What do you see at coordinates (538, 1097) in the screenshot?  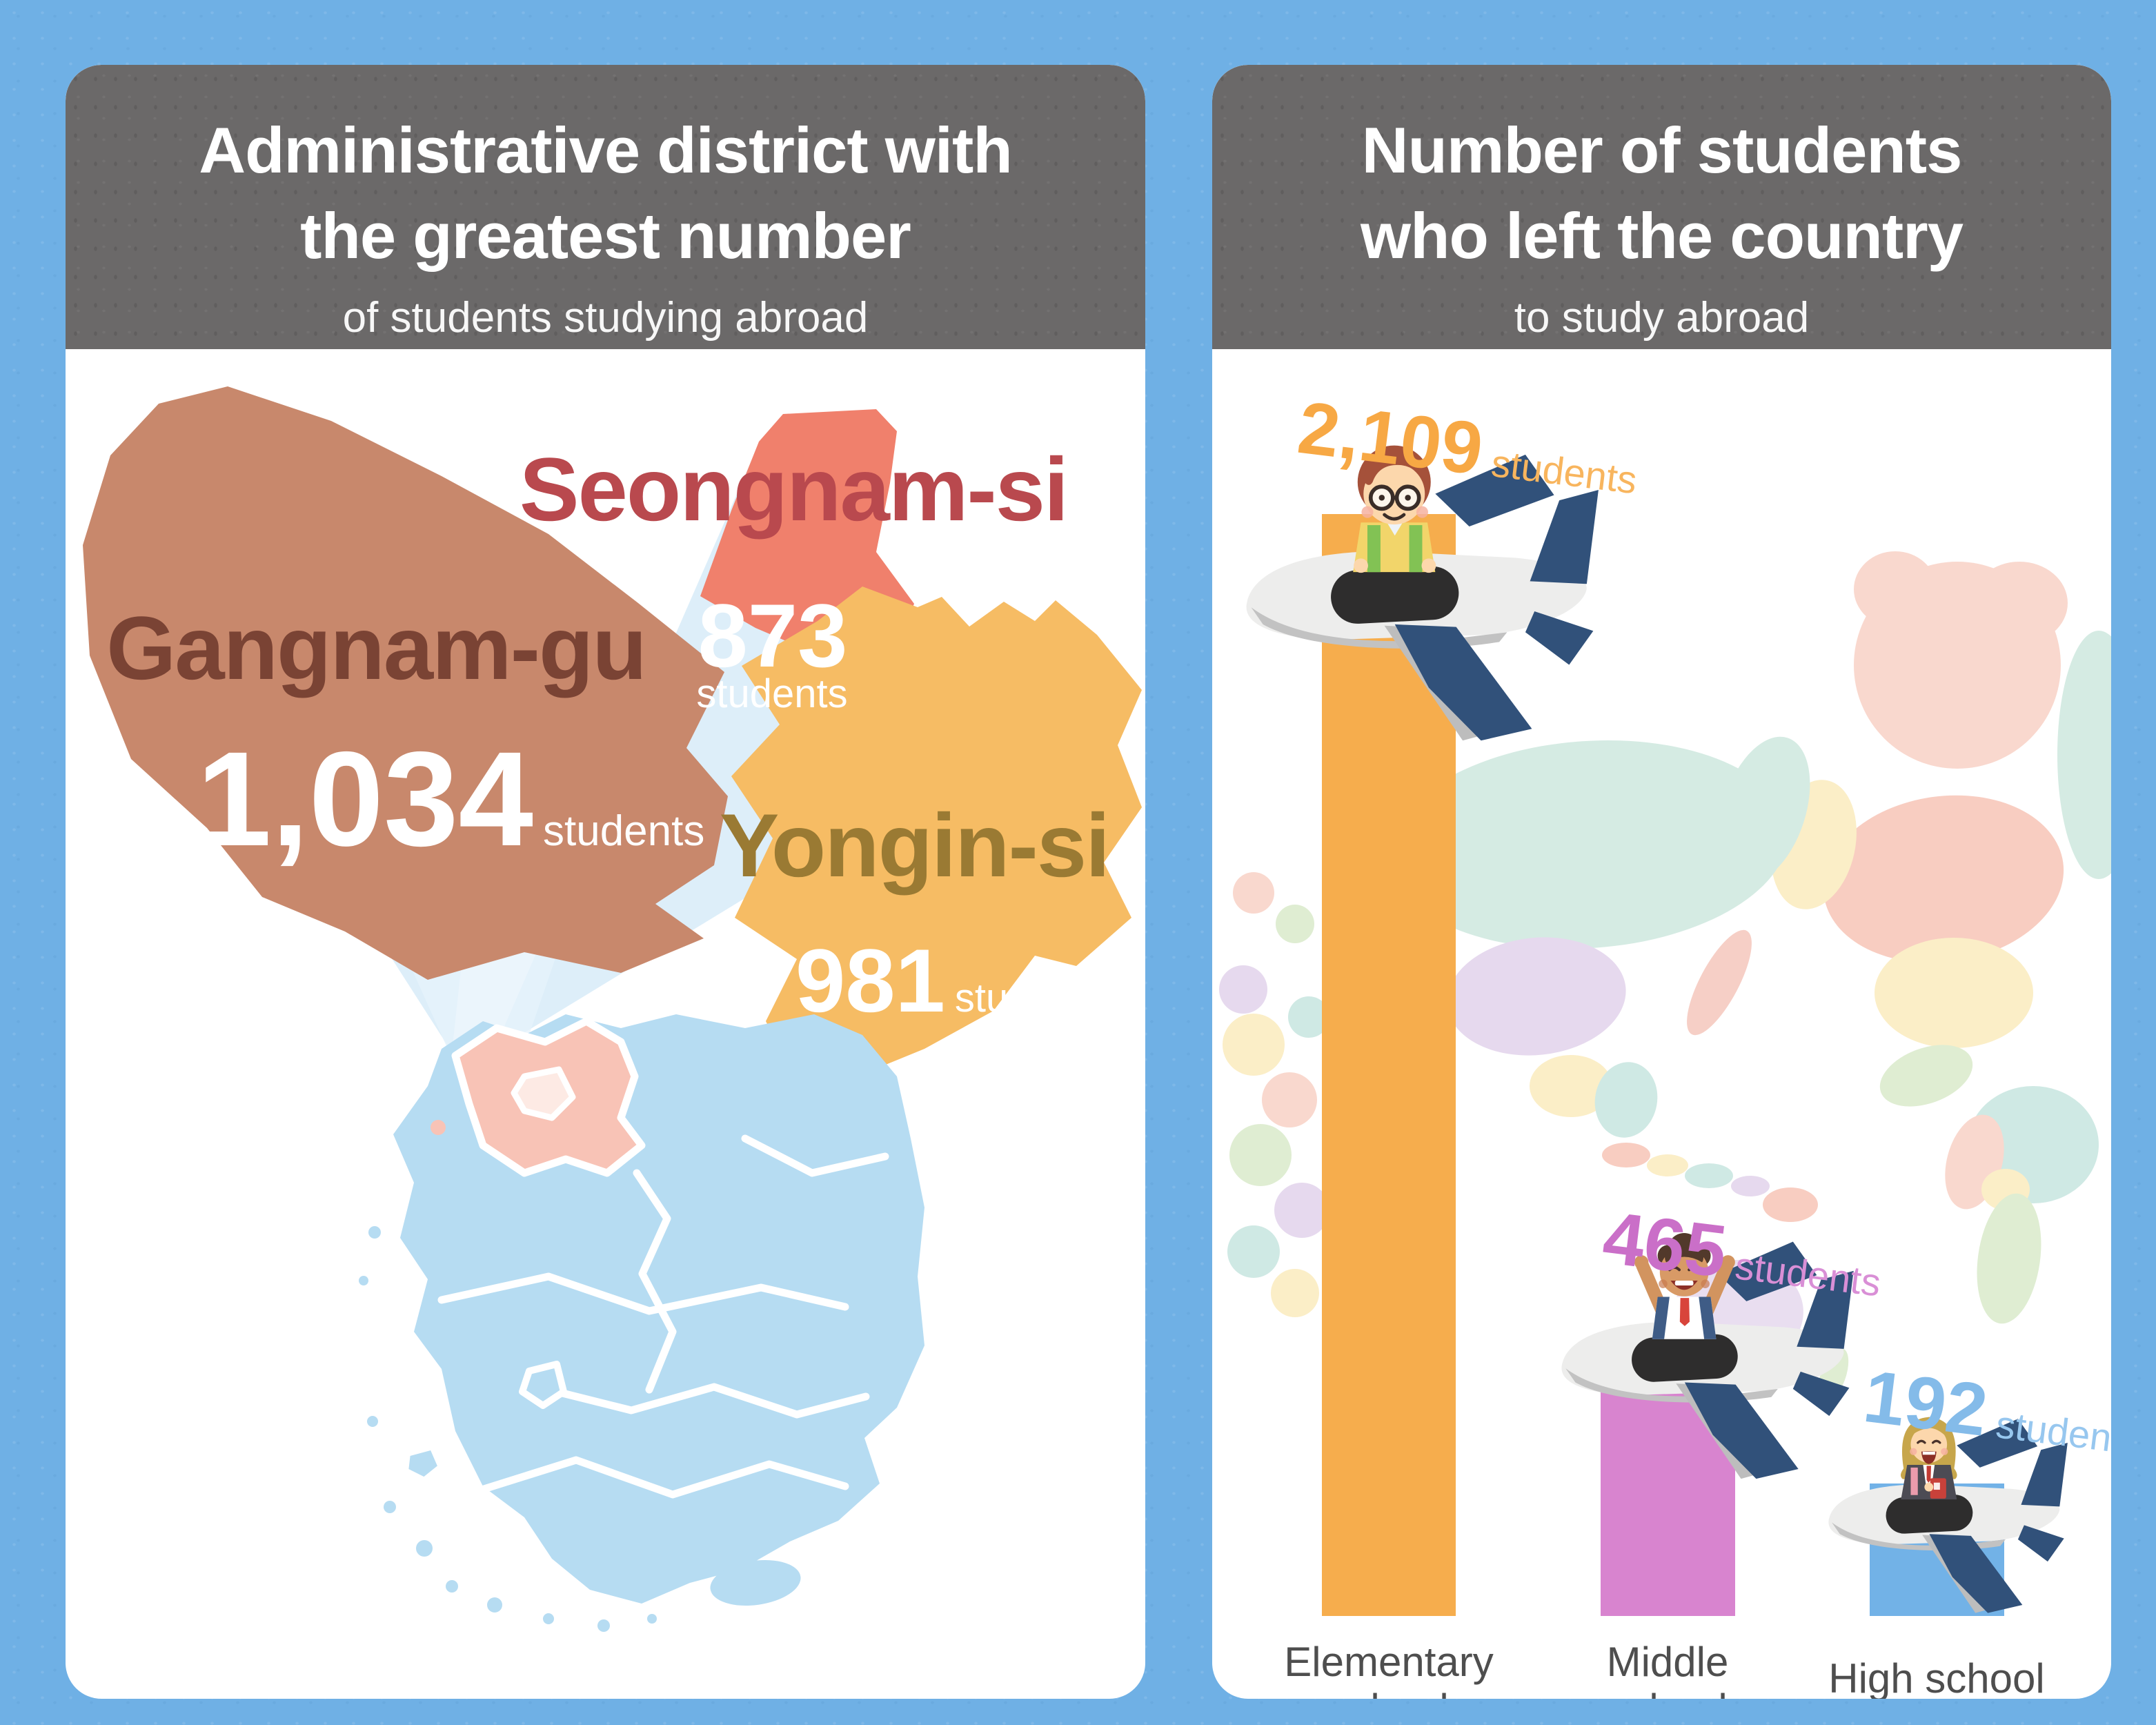 I see `map-highlight-gyeonggi` at bounding box center [538, 1097].